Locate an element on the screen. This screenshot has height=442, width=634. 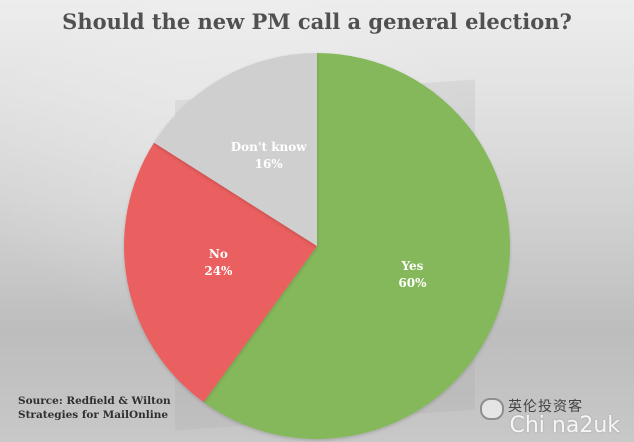
slice-value-label: 60% is located at coordinates (412, 283).